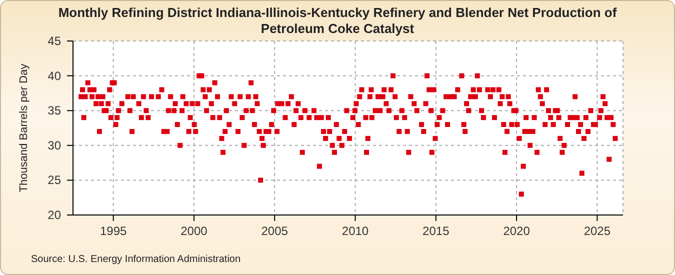  What do you see at coordinates (194, 231) in the screenshot?
I see `x-tick-label: 2000` at bounding box center [194, 231].